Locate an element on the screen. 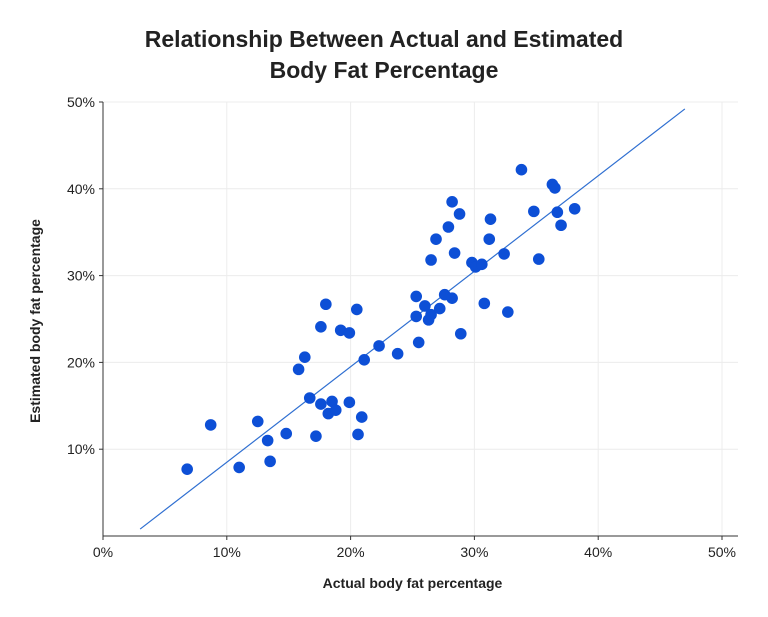 The image size is (768, 617). x-tick-label: 0% is located at coordinates (103, 552).